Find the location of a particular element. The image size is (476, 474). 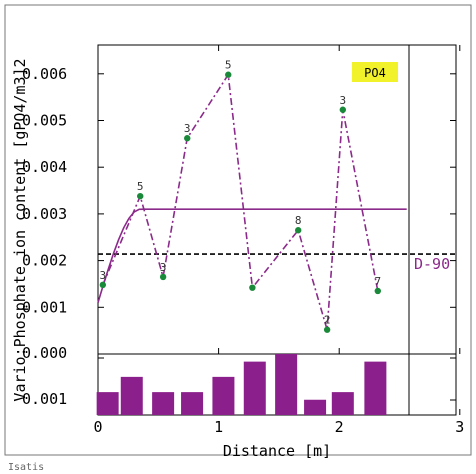

x-tick-label: 1 is located at coordinates (218, 427).